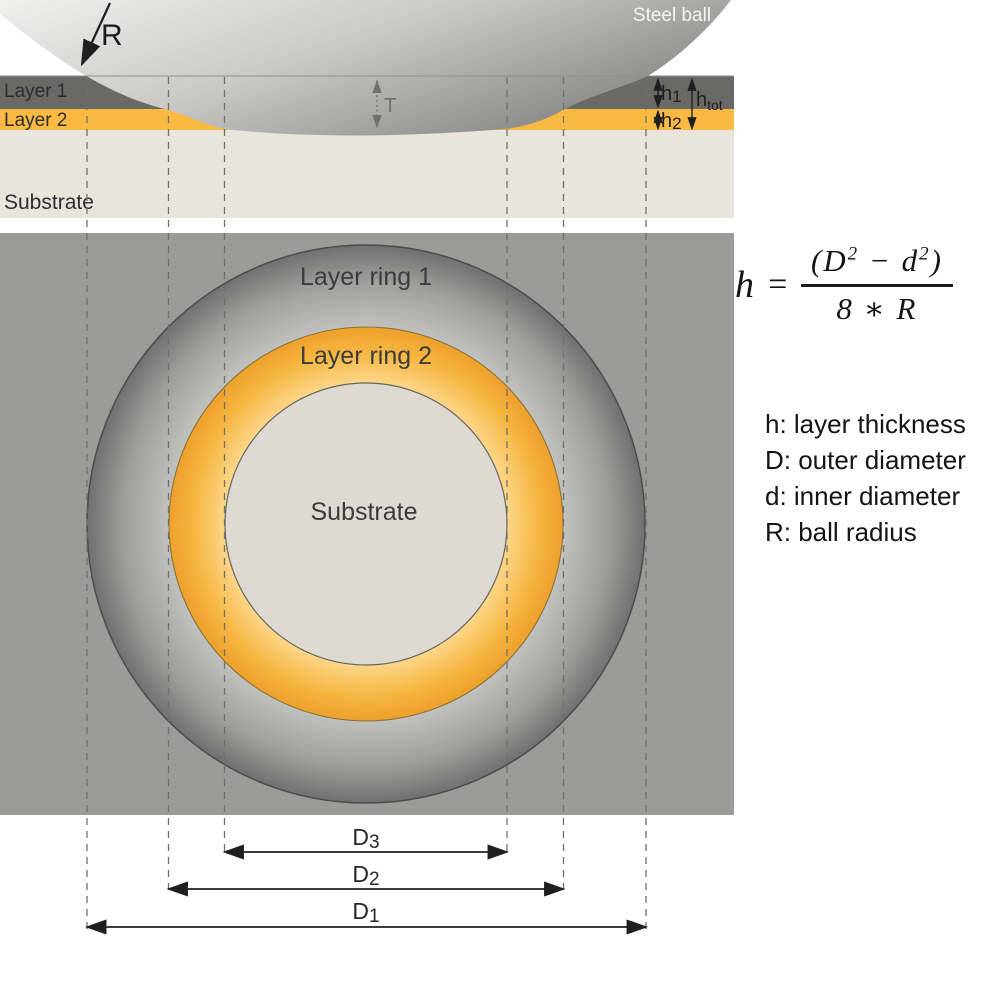  Describe the element at coordinates (366, 356) in the screenshot. I see `layer-ring-2-label: Layer ring 2` at that location.